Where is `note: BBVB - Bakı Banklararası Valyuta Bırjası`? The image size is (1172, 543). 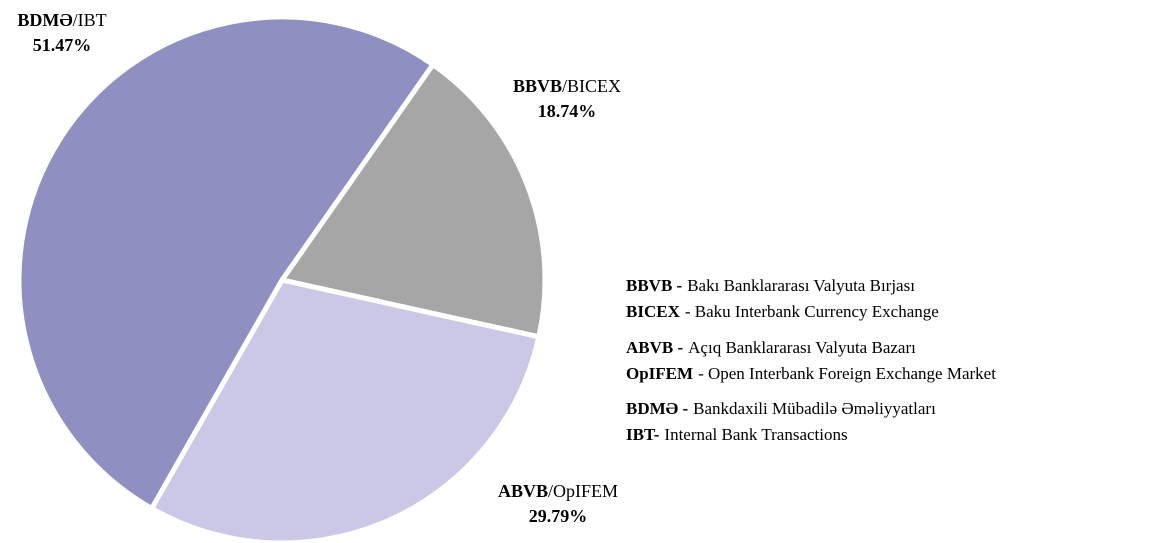 note: BBVB - Bakı Banklararası Valyuta Bırjası is located at coordinates (770, 285).